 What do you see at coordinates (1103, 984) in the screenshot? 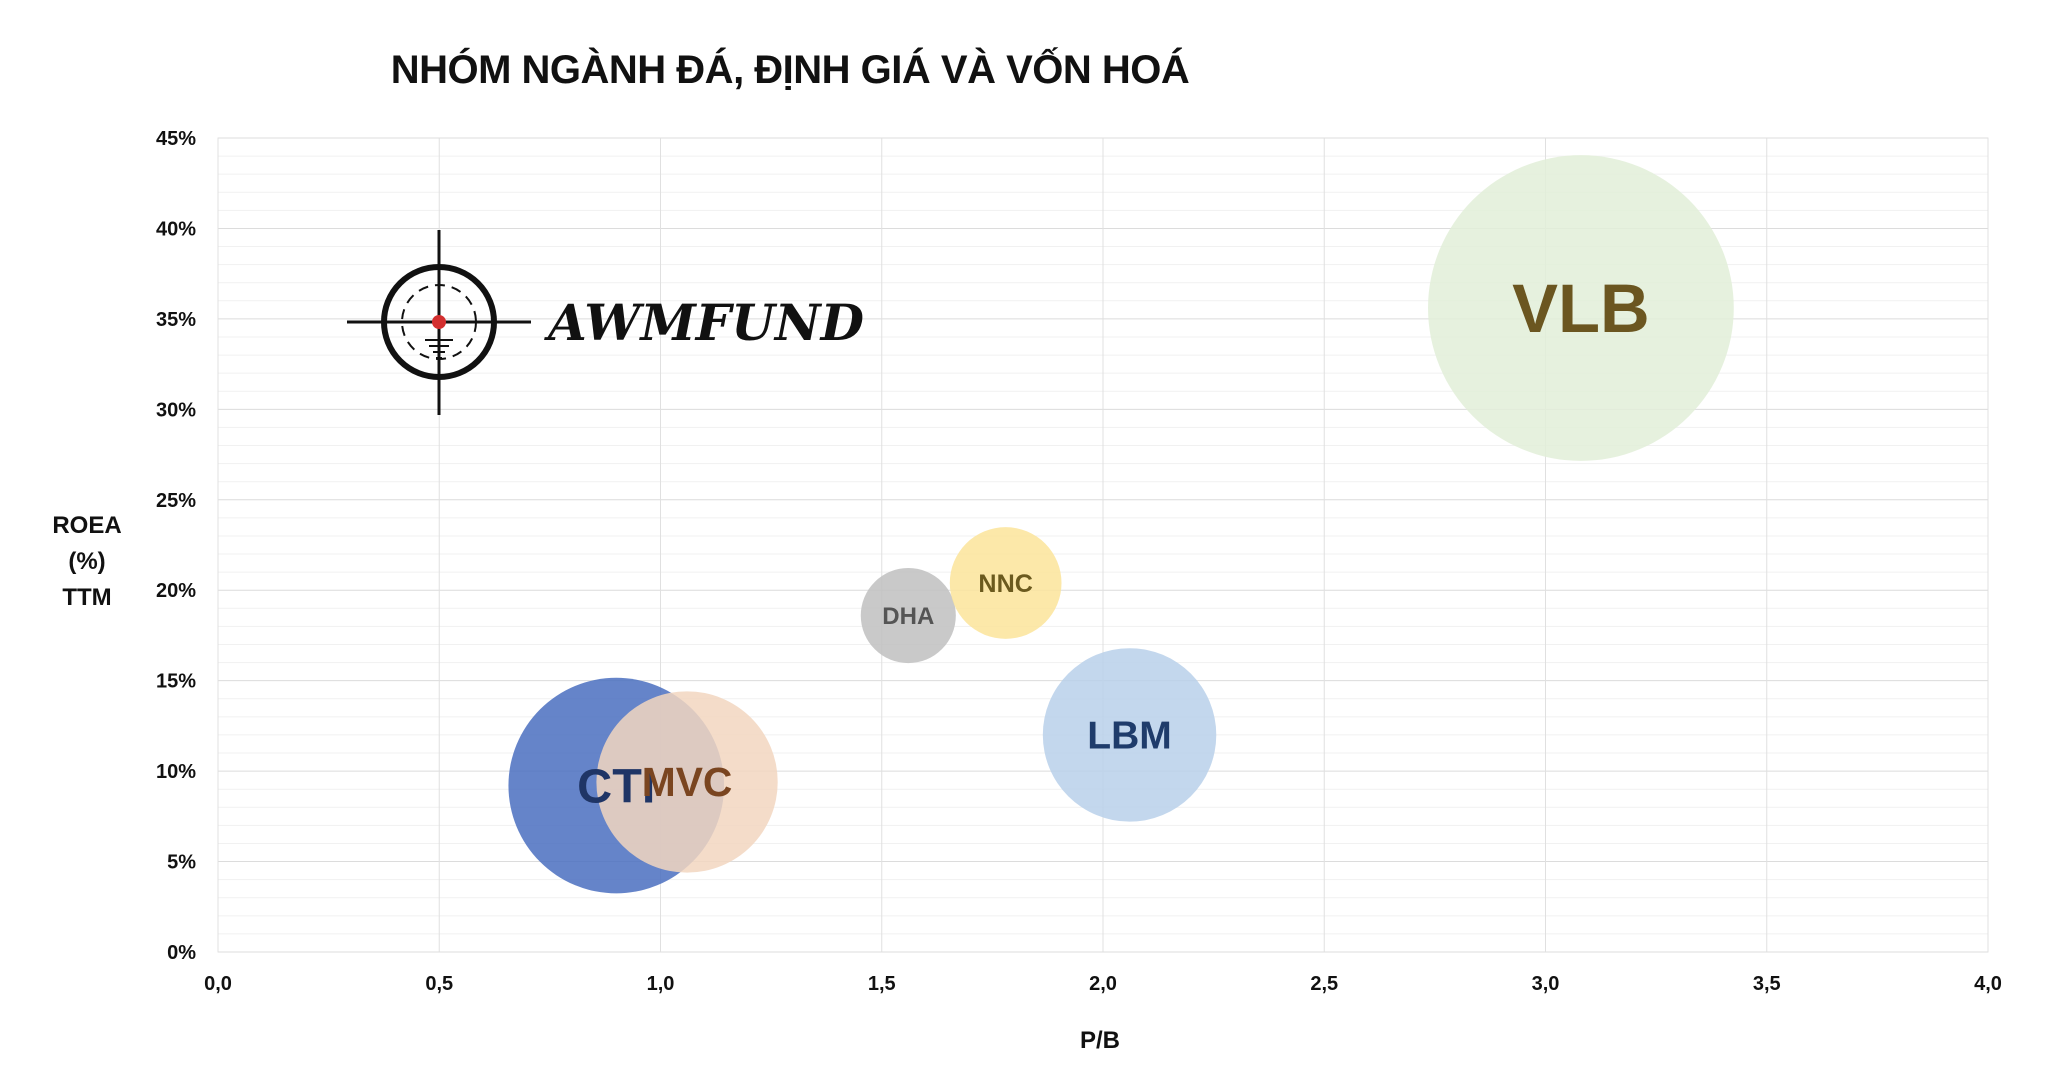
I see `x-tick-label: 2,0` at bounding box center [1103, 984].